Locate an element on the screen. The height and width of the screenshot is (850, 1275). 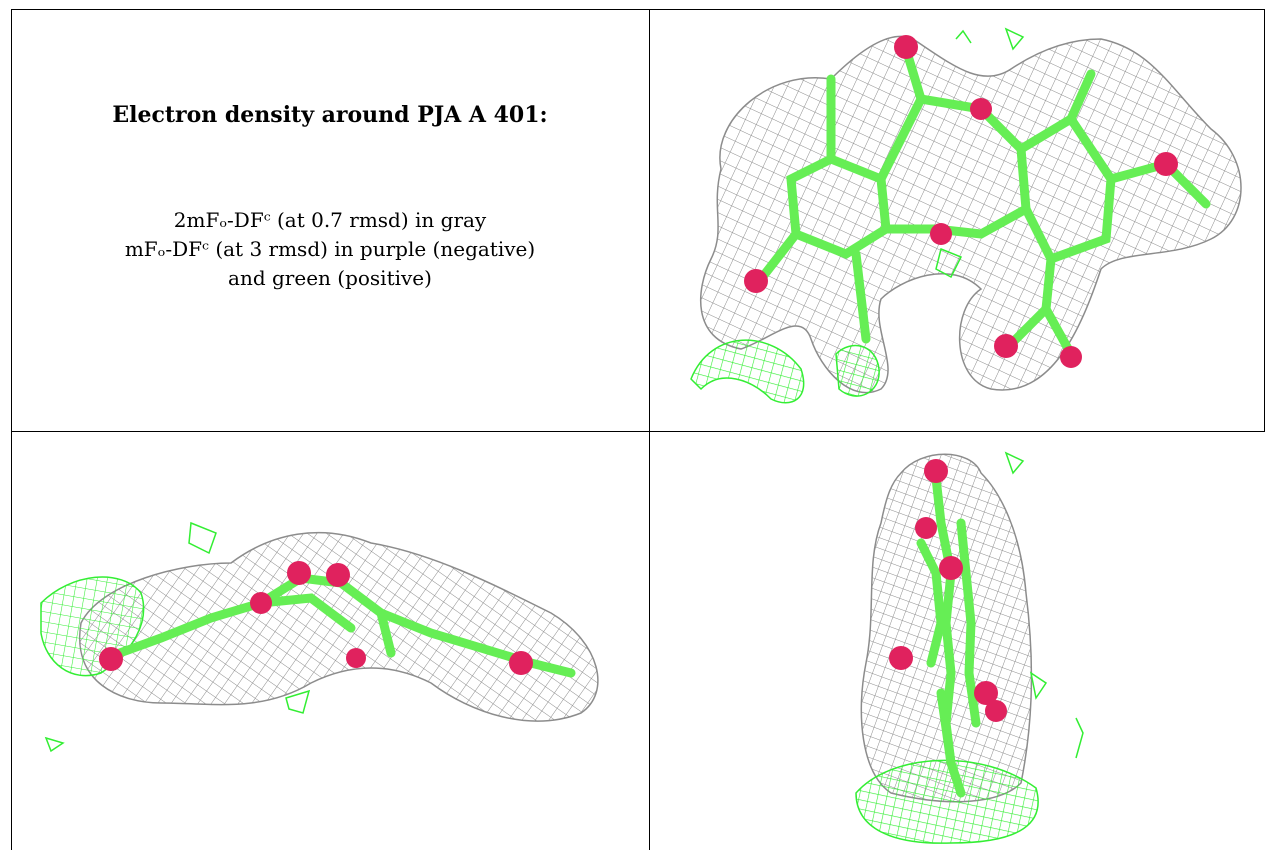
density-mesh is located at coordinates (338, 626).